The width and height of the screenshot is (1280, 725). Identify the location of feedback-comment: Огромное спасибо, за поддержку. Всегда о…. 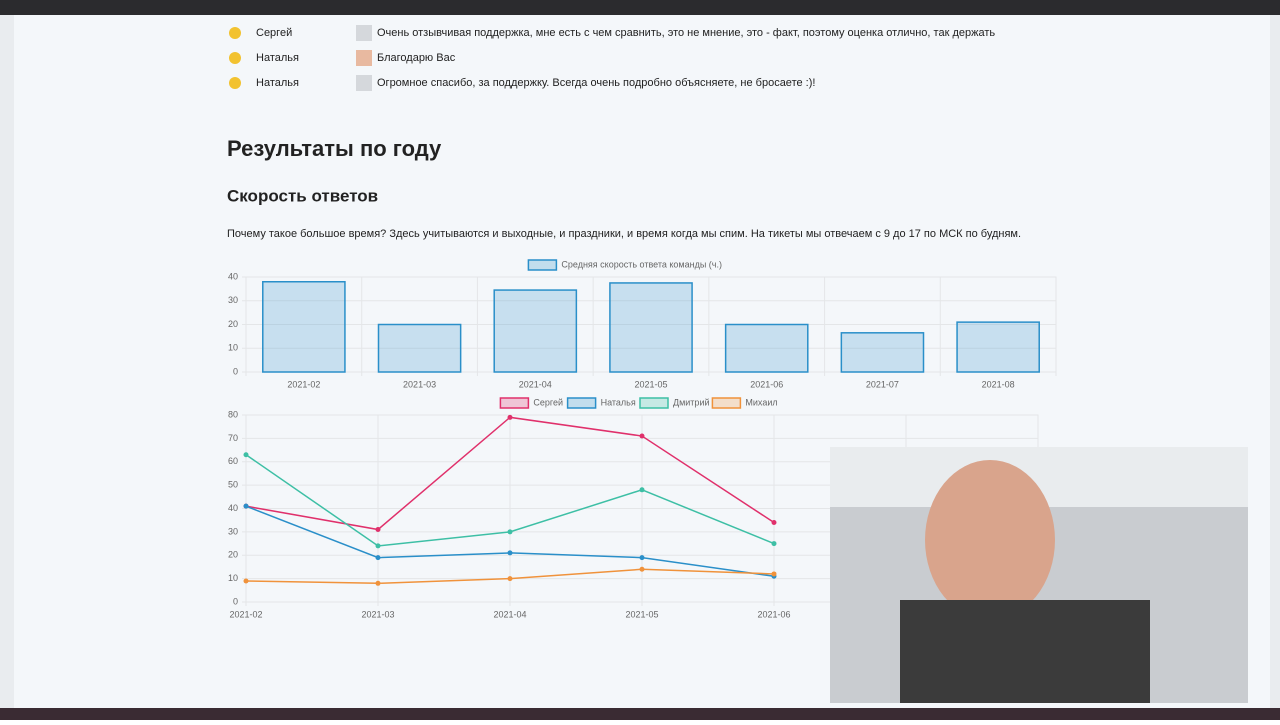
(596, 83).